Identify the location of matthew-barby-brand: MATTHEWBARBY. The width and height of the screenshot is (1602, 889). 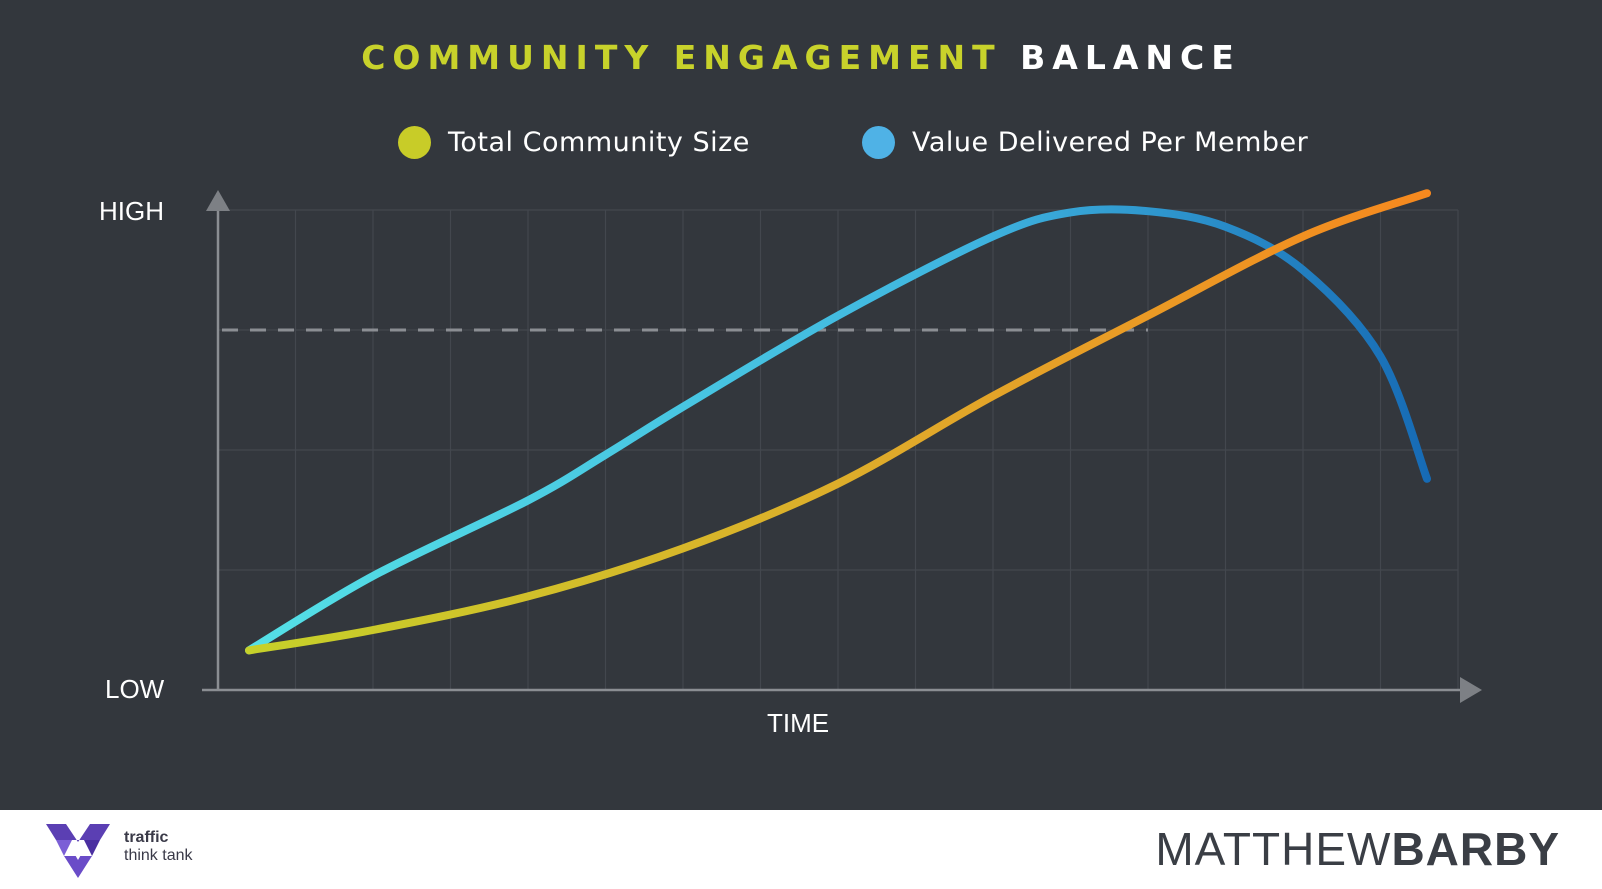
(1357, 849).